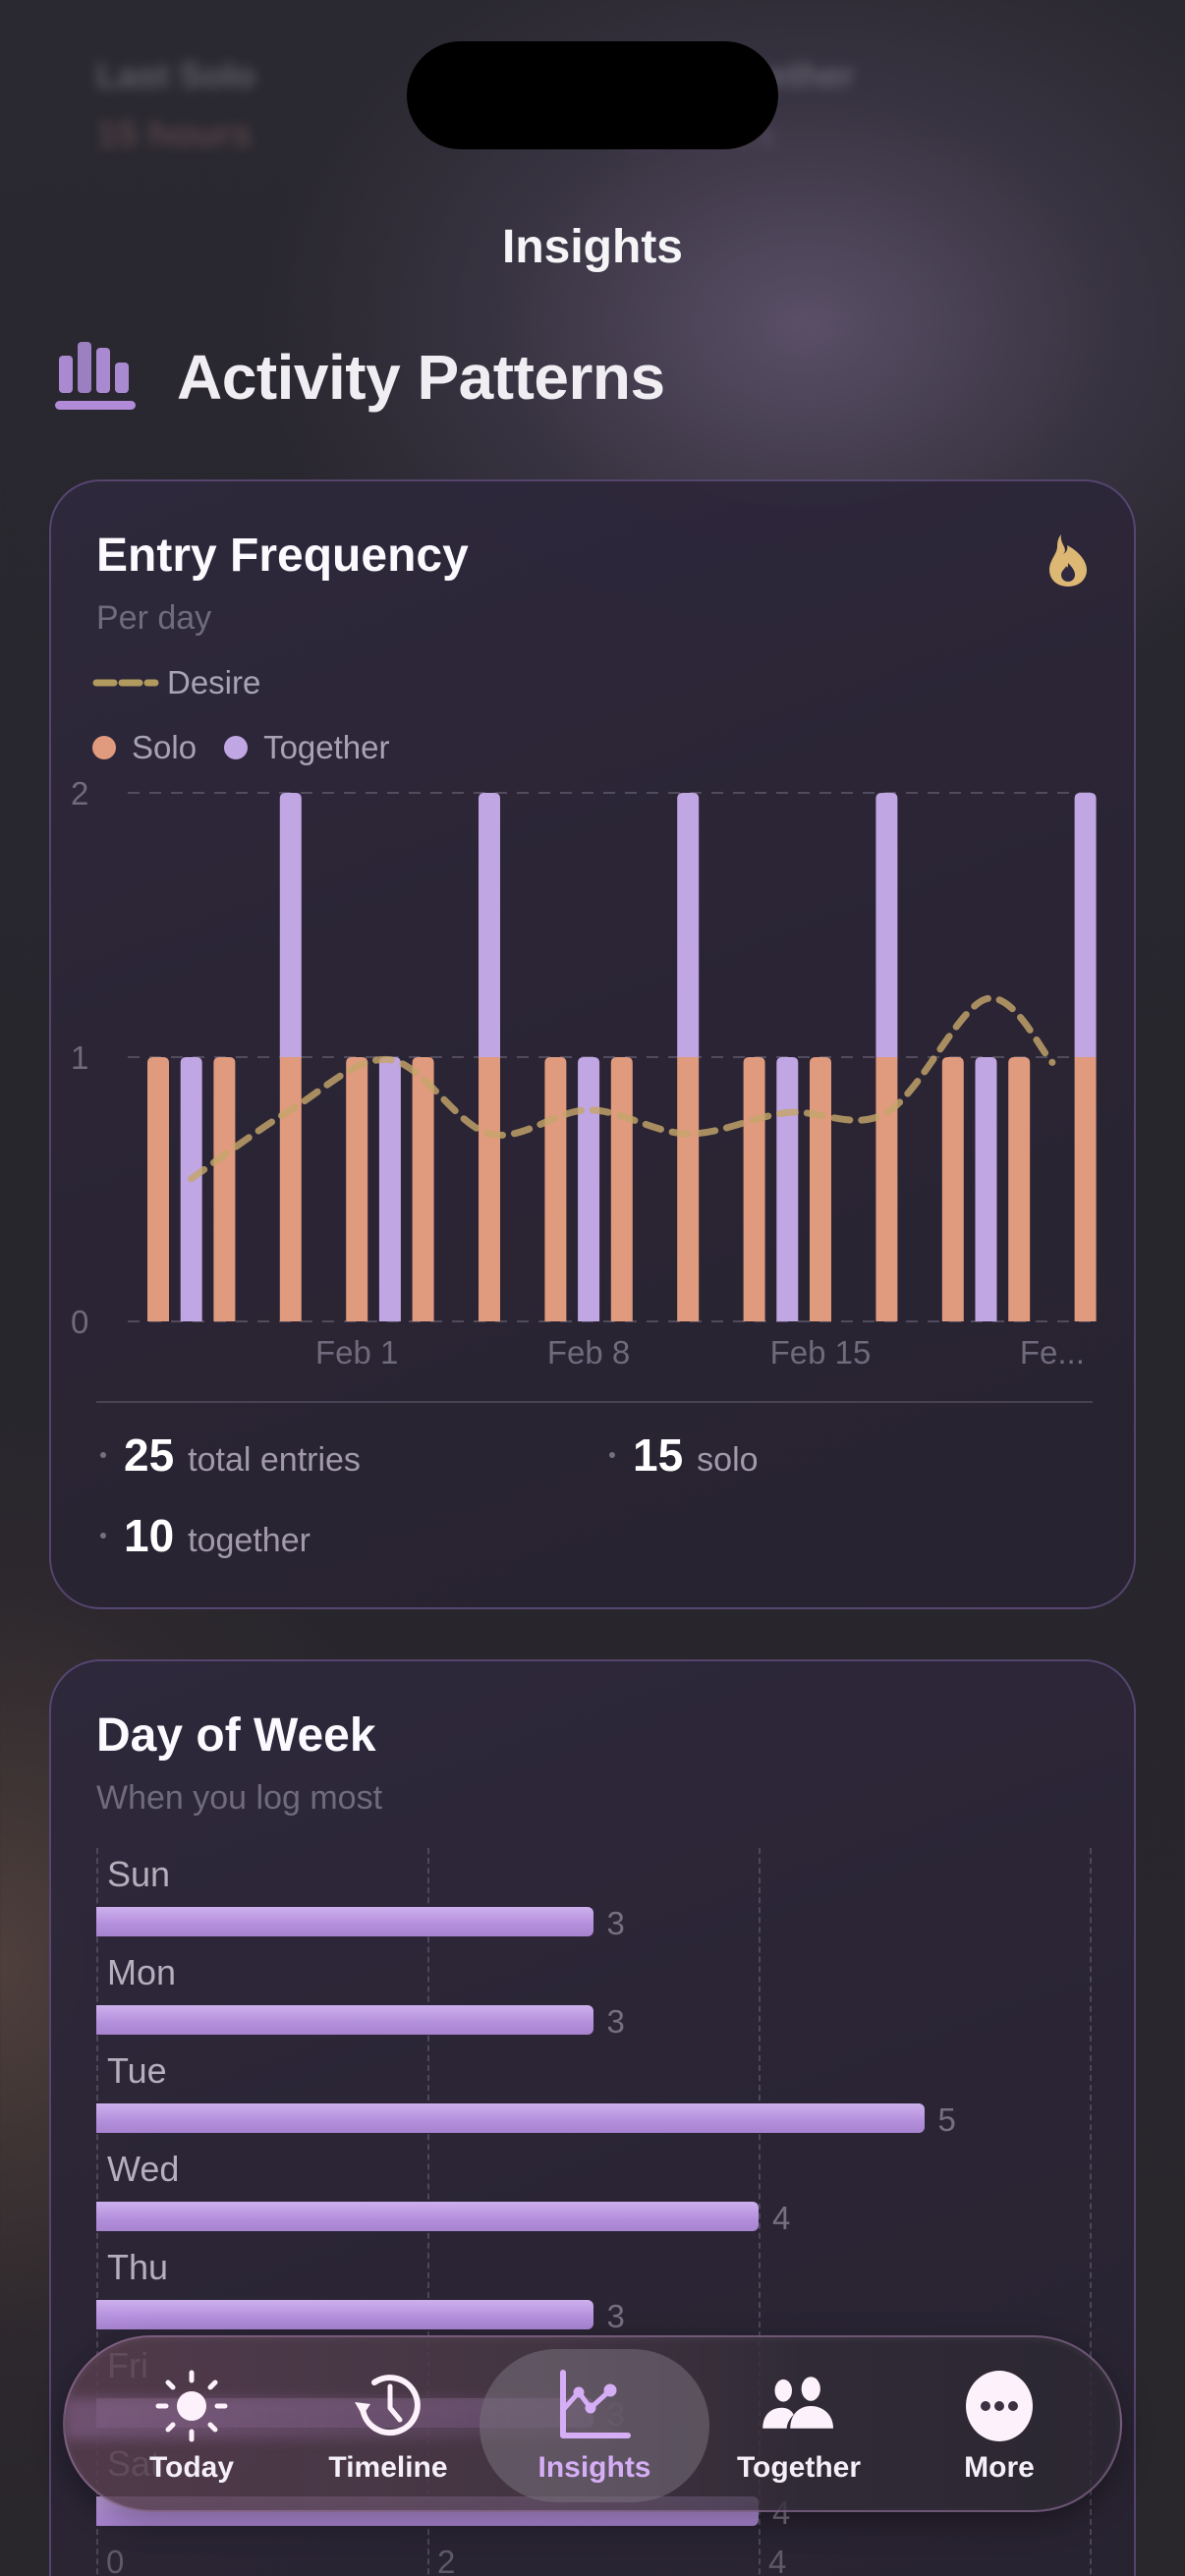 The height and width of the screenshot is (2576, 1185). Describe the element at coordinates (596, 2404) in the screenshot. I see `line-chart-icon` at that location.